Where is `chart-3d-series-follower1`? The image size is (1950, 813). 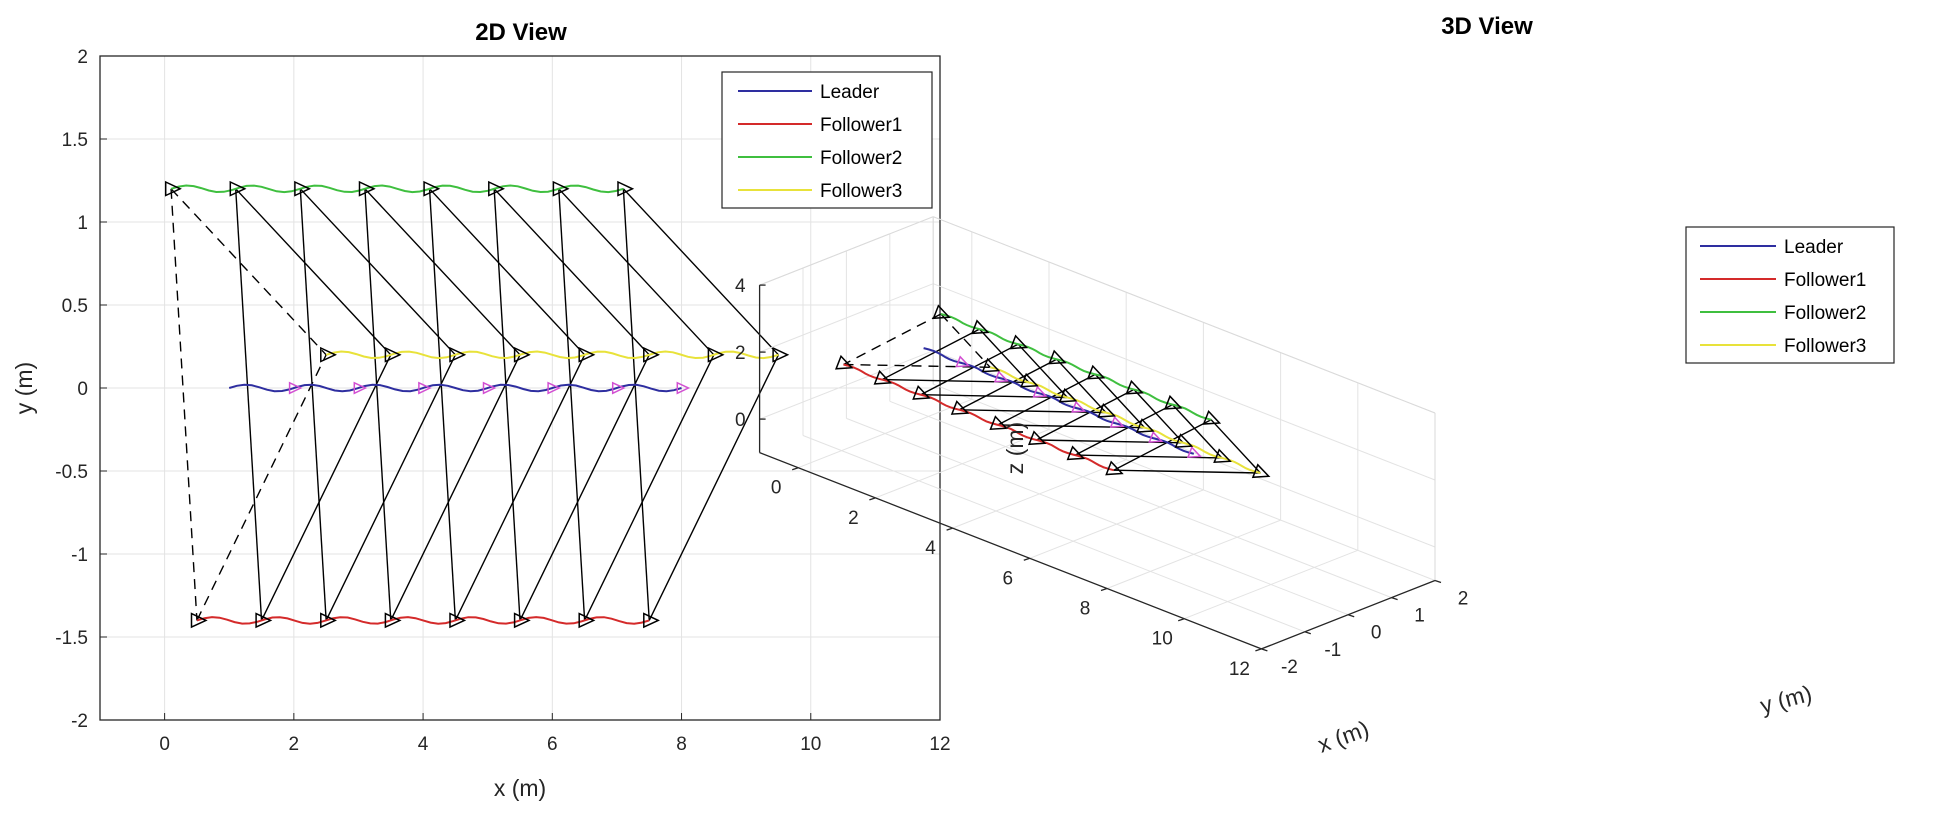 chart-3d-series-follower1 is located at coordinates (978, 417).